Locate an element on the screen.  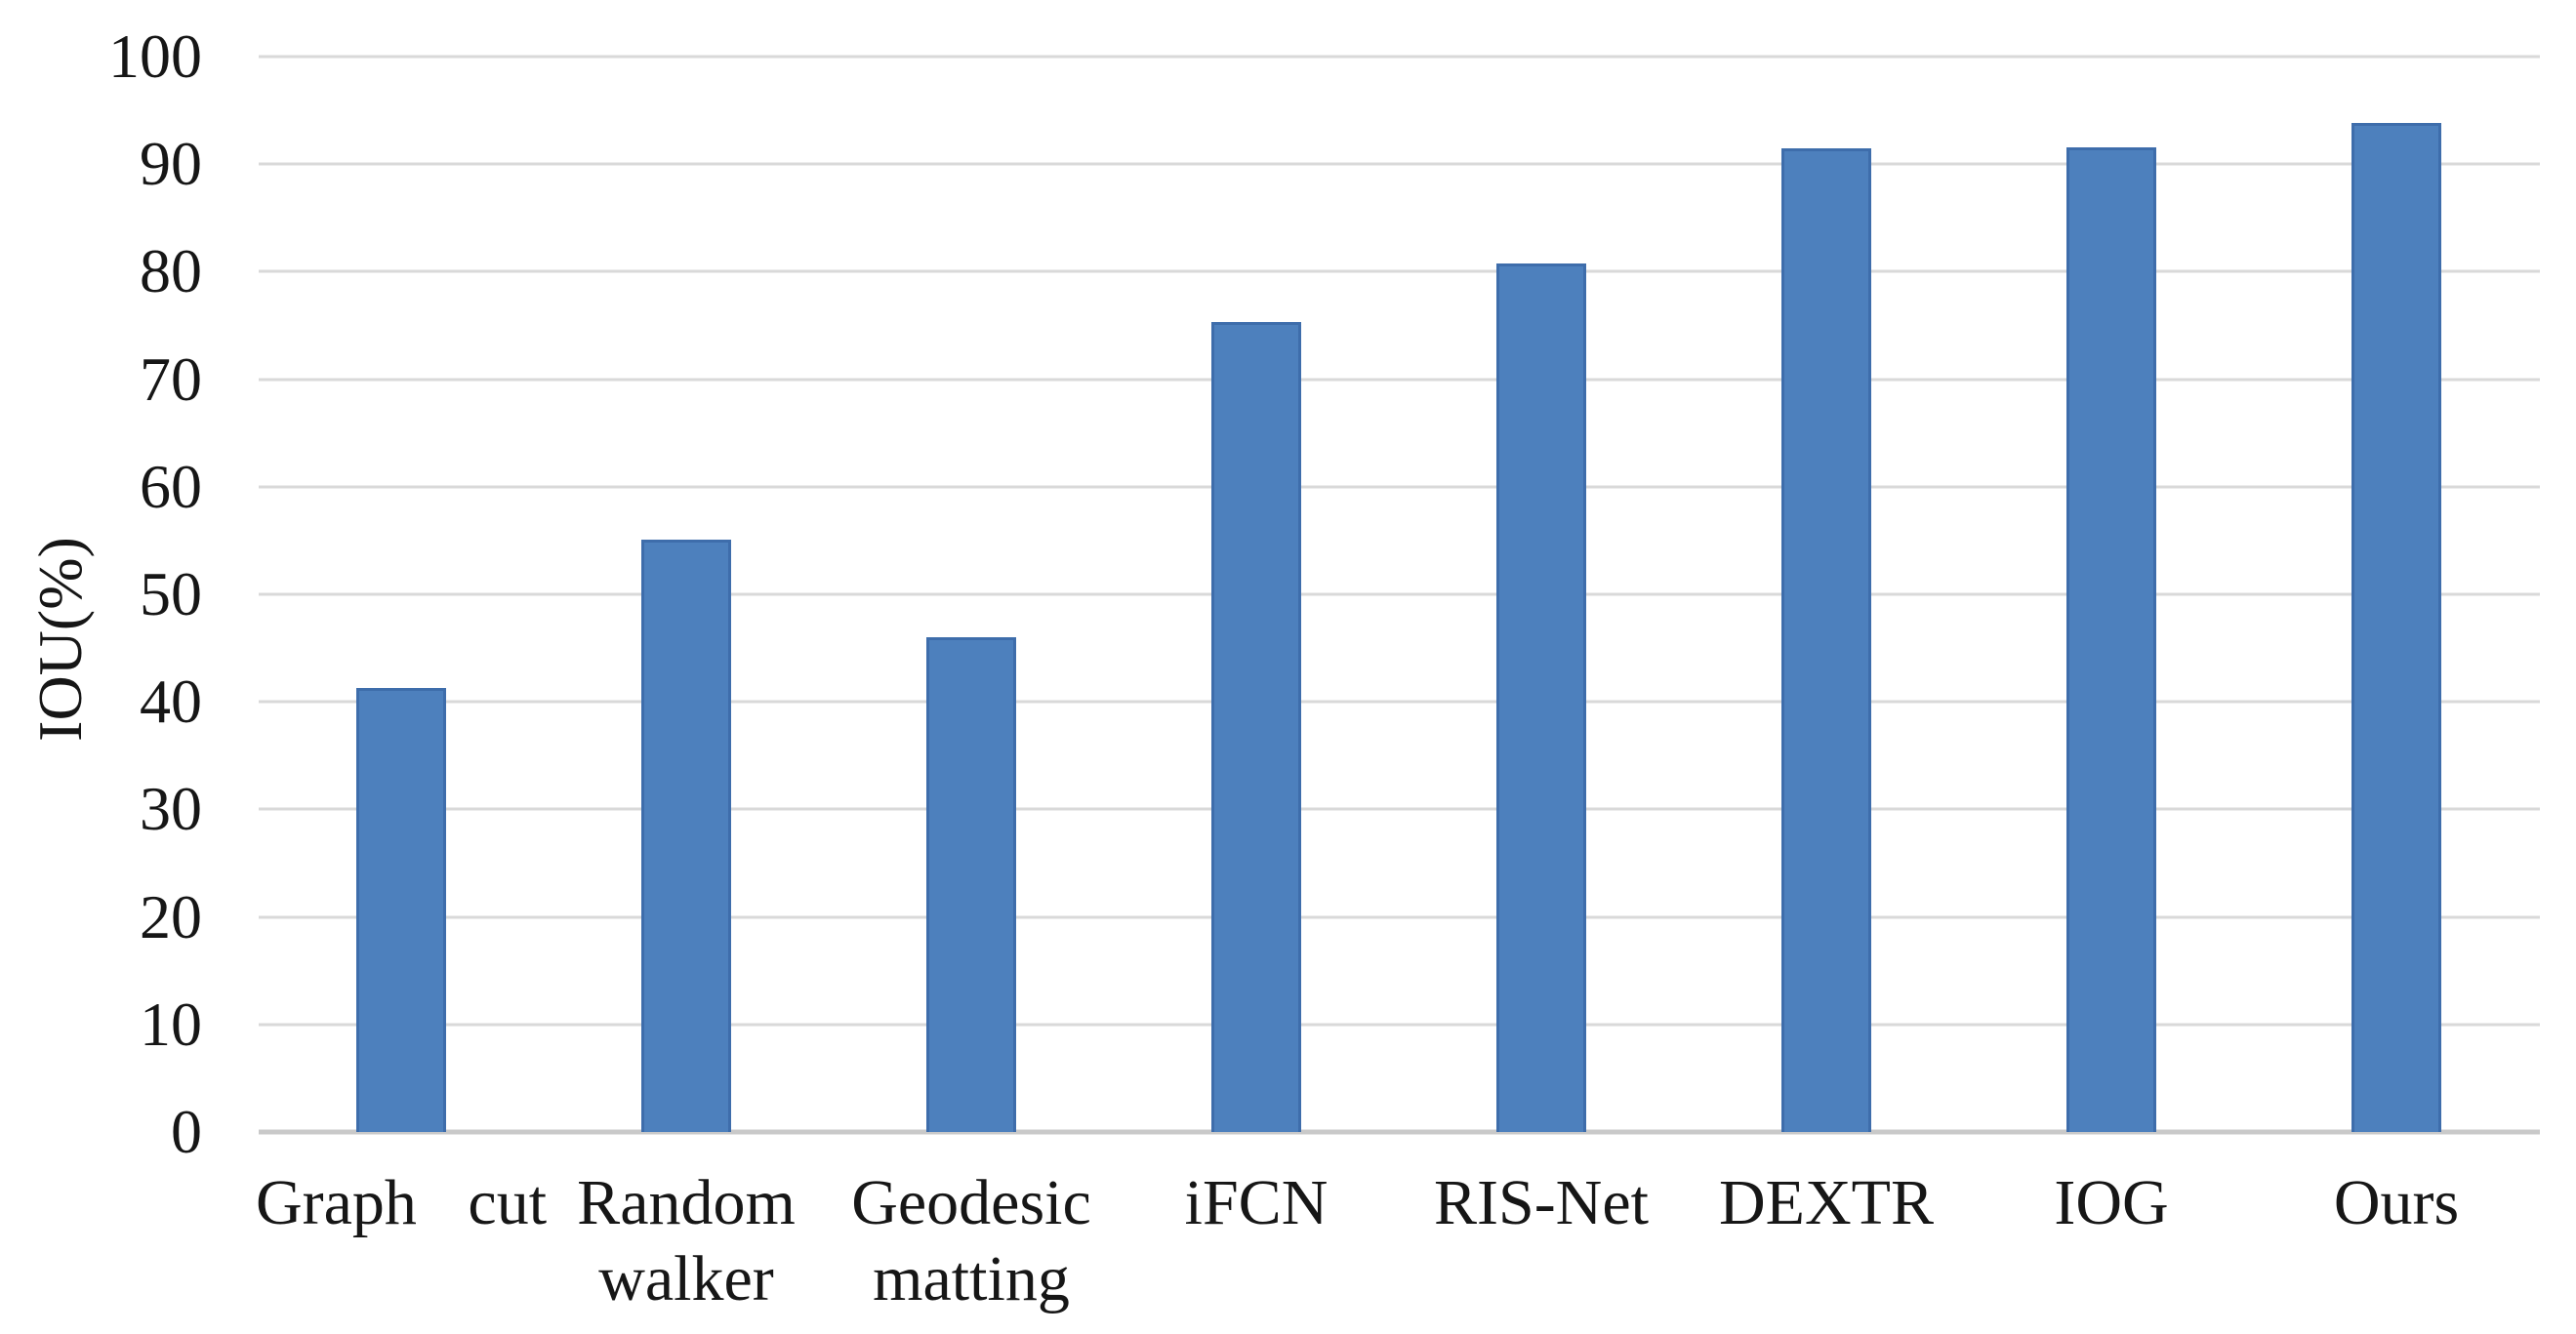
x-label-random-walker: Random walker is located at coordinates (686, 1240).